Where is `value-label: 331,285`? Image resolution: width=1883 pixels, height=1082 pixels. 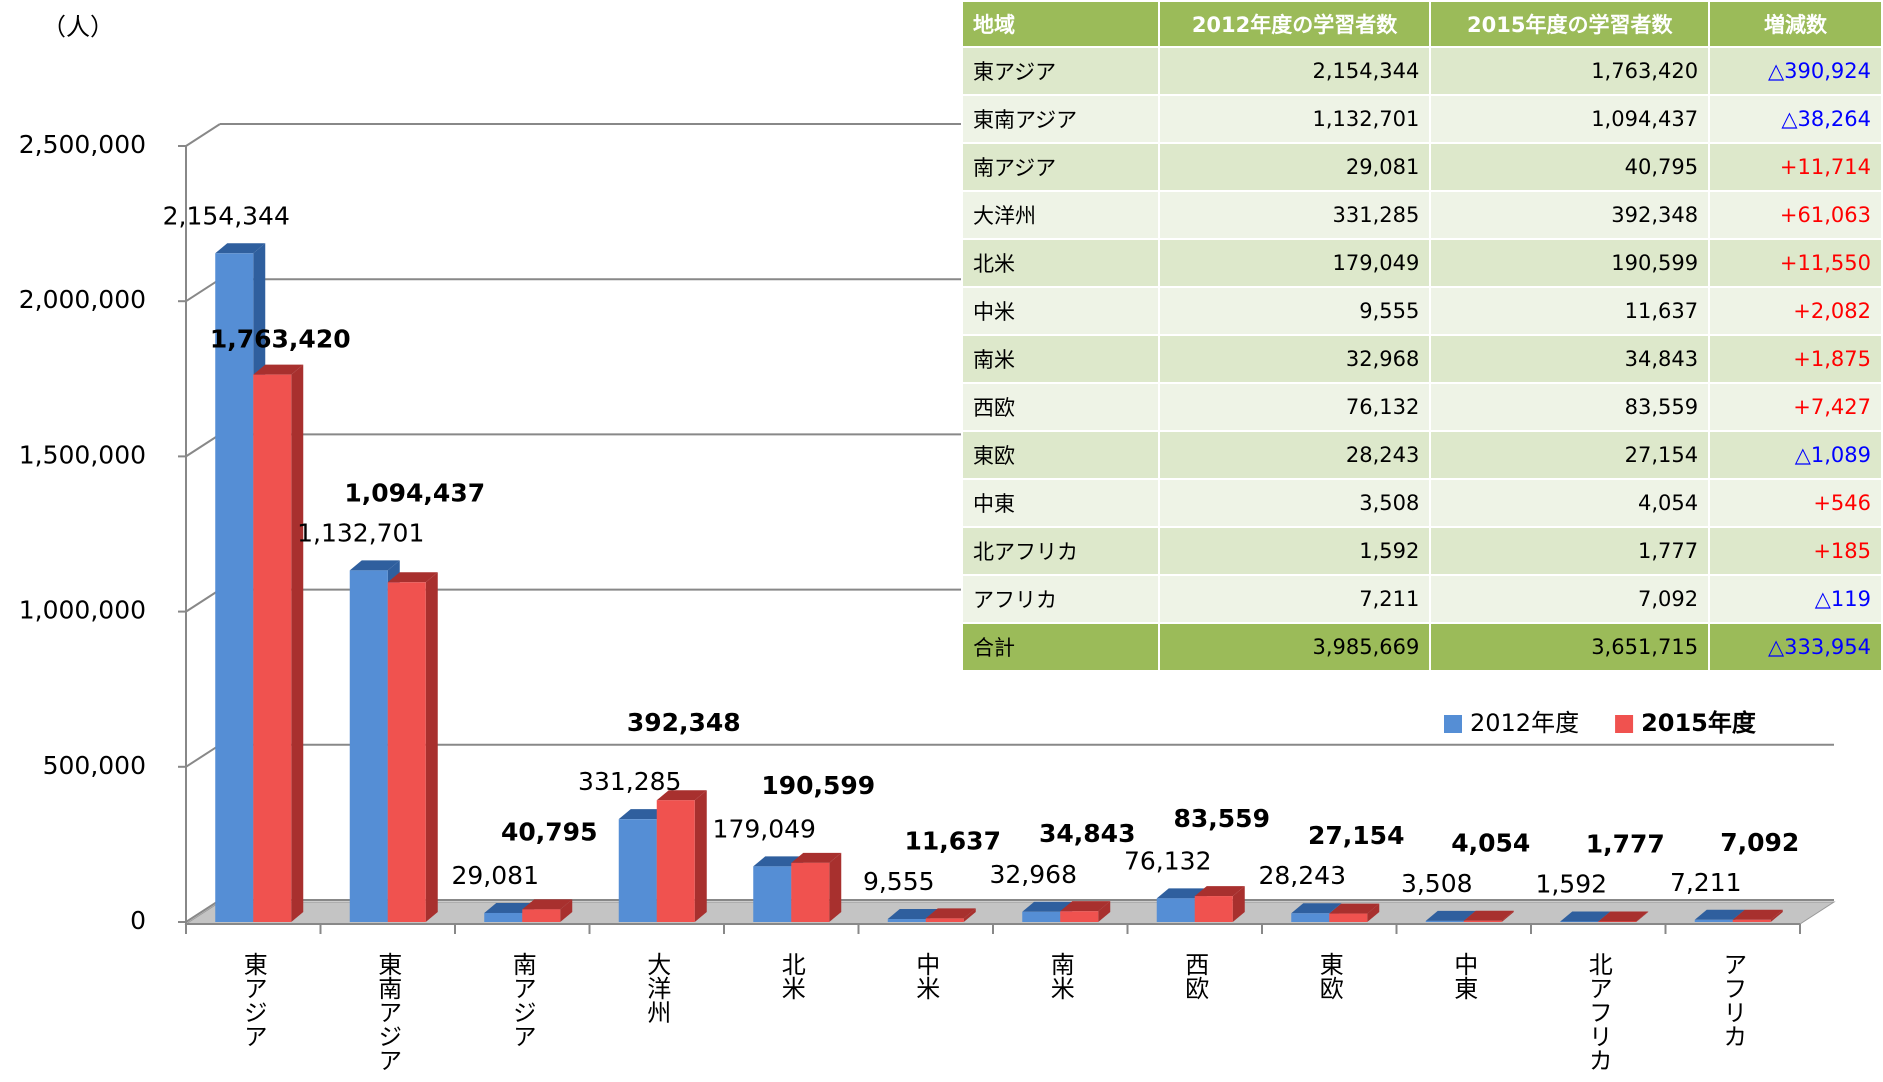
value-label: 331,285 is located at coordinates (629, 781).